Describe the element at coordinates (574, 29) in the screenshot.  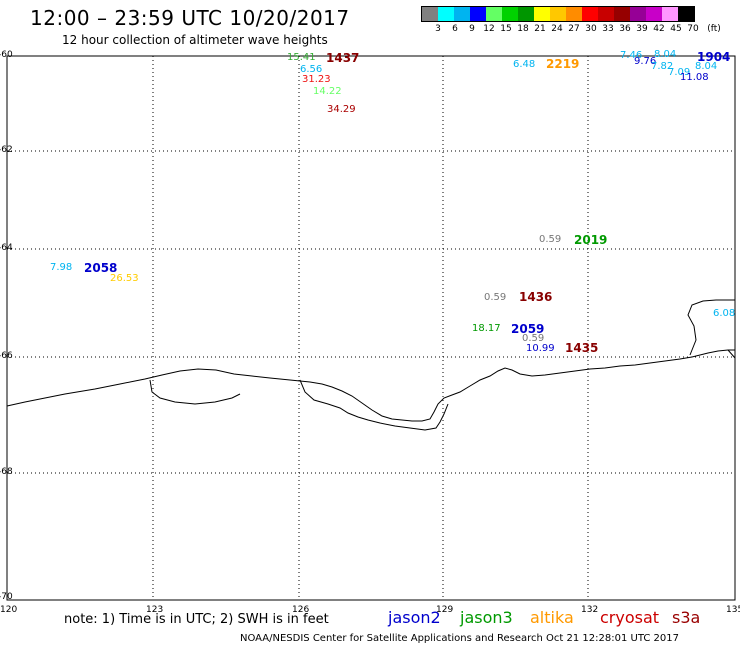
I see `legend-label: 27` at that location.